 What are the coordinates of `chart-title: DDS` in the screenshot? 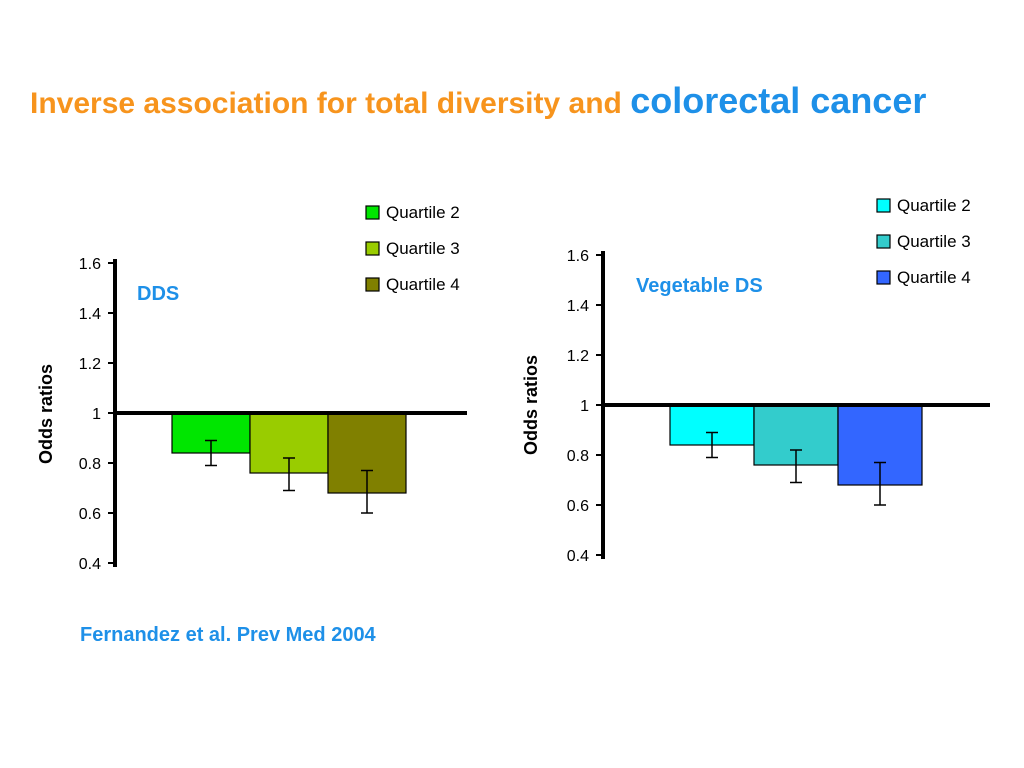 It's located at (158, 294).